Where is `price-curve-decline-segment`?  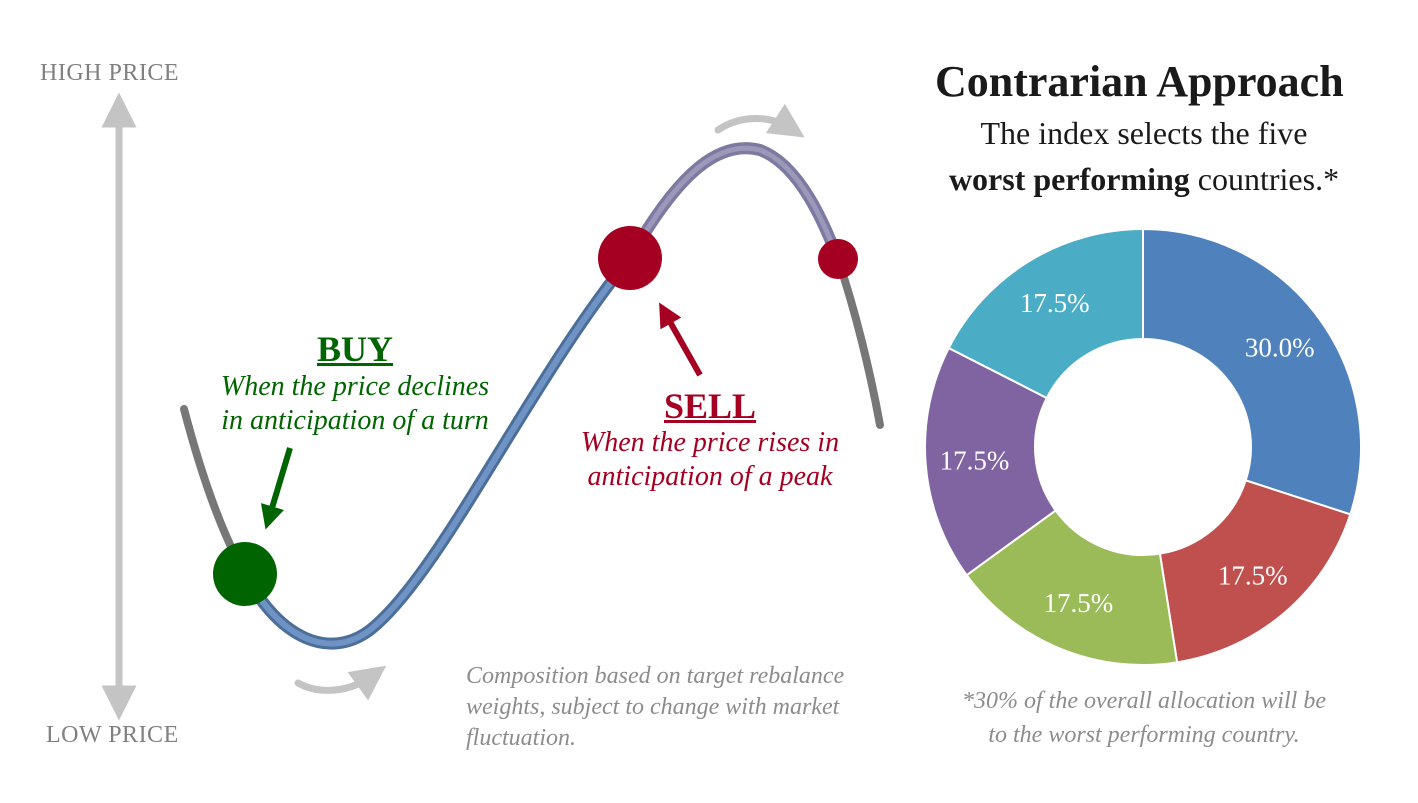 price-curve-decline-segment is located at coordinates (859, 342).